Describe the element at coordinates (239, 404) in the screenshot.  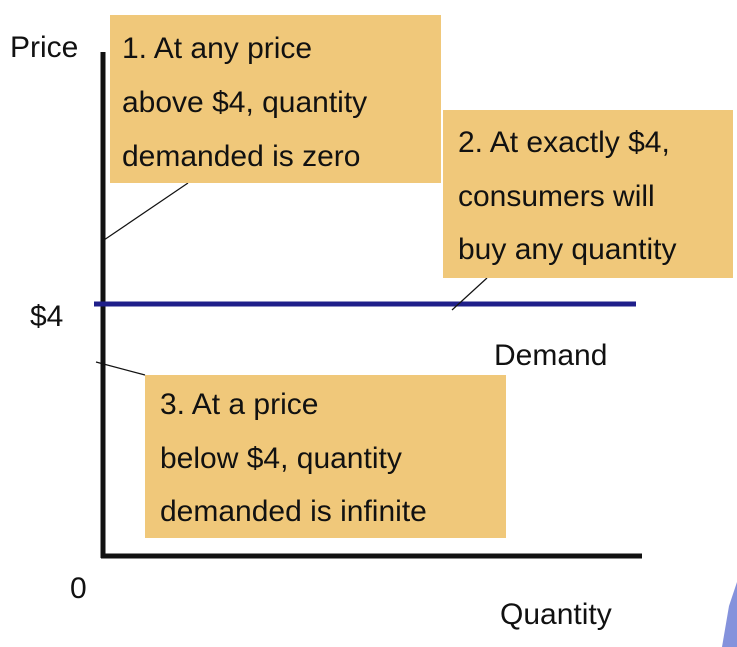
I see `annotation-3-line-1: 3. At a price` at that location.